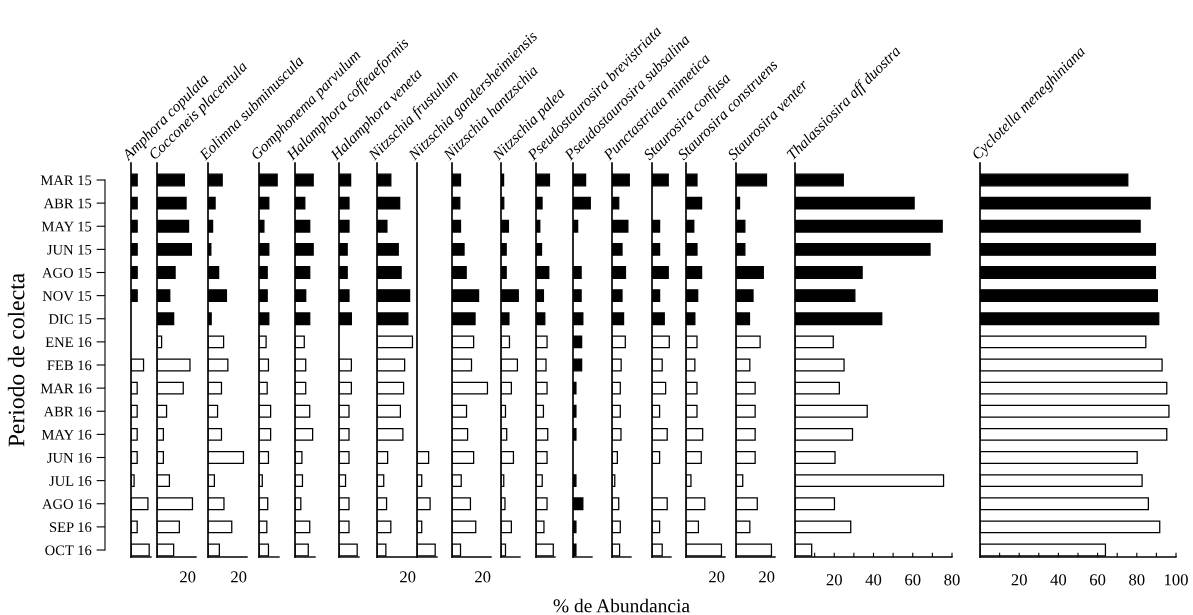  What do you see at coordinates (67, 272) in the screenshot?
I see `y-tick-label: AGO 15` at bounding box center [67, 272].